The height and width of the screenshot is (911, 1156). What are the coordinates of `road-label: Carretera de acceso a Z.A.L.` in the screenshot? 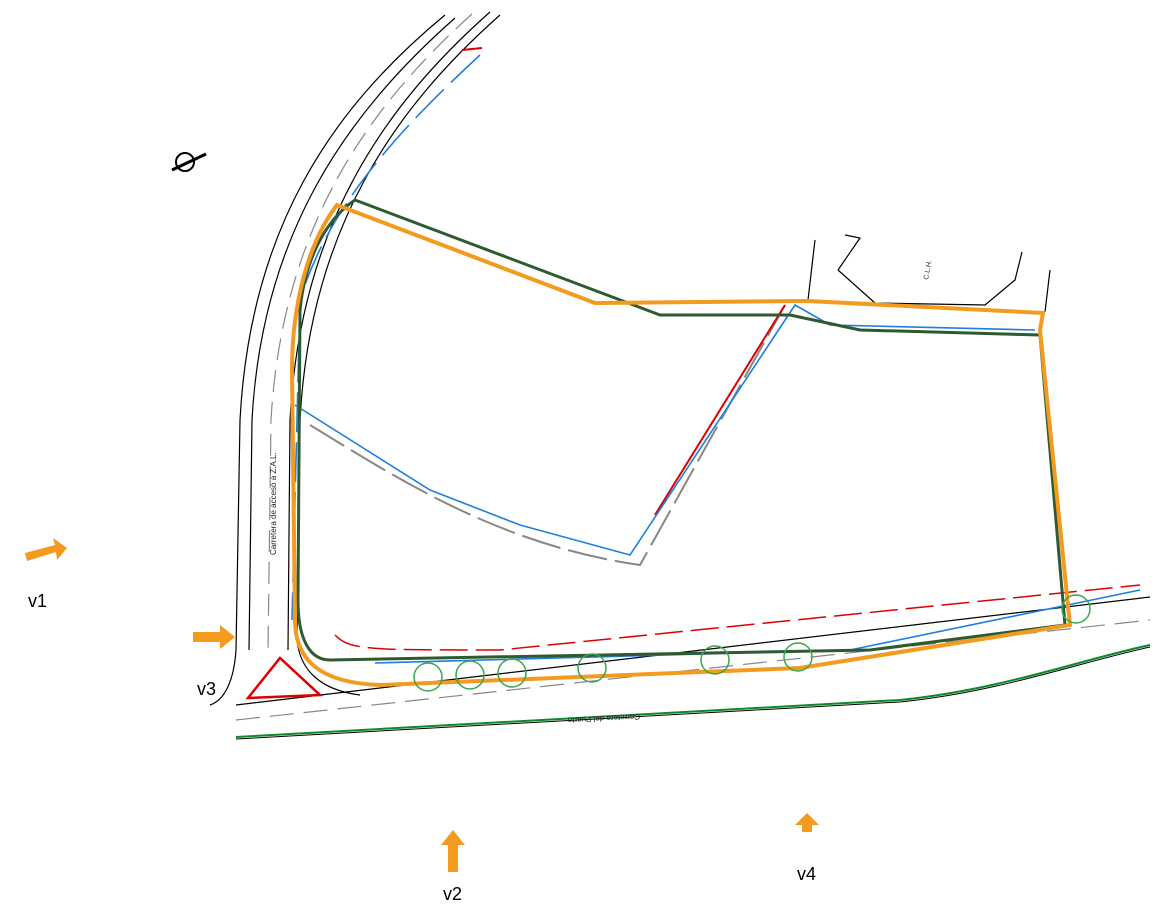 It's located at (273, 503).